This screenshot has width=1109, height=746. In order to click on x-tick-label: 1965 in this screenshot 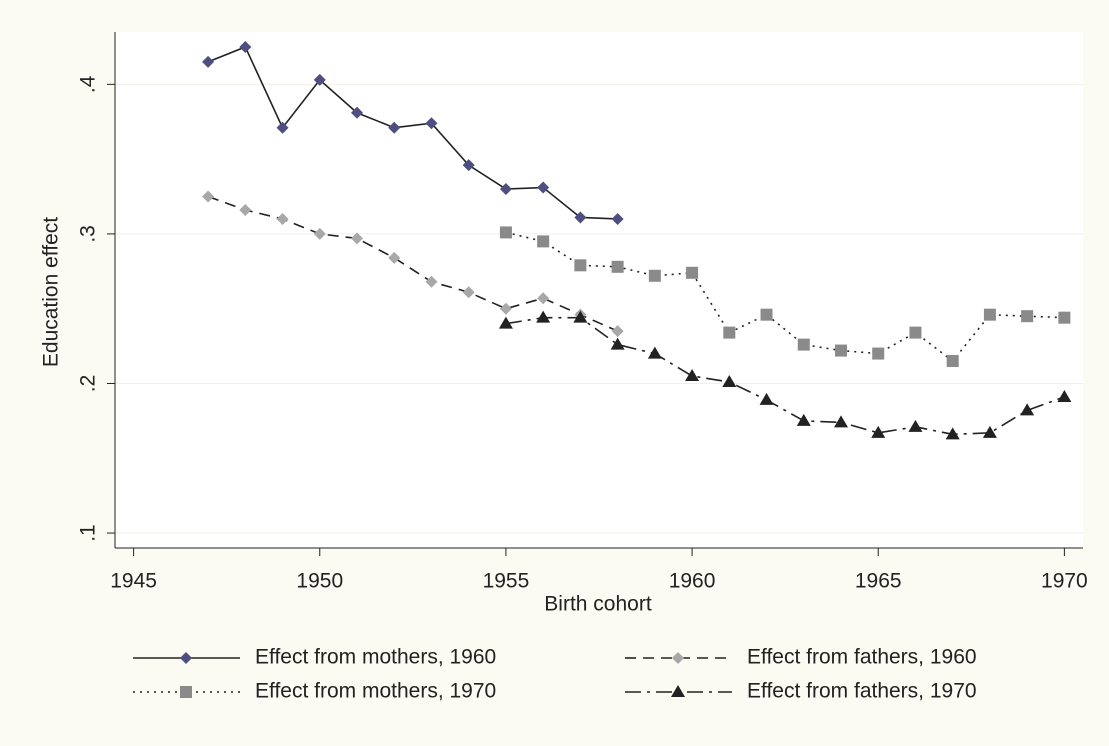, I will do `click(878, 581)`.